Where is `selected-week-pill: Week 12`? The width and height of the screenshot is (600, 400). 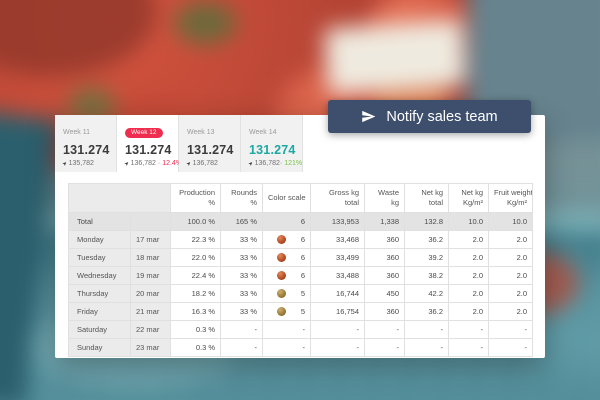
selected-week-pill: Week 12 is located at coordinates (144, 132).